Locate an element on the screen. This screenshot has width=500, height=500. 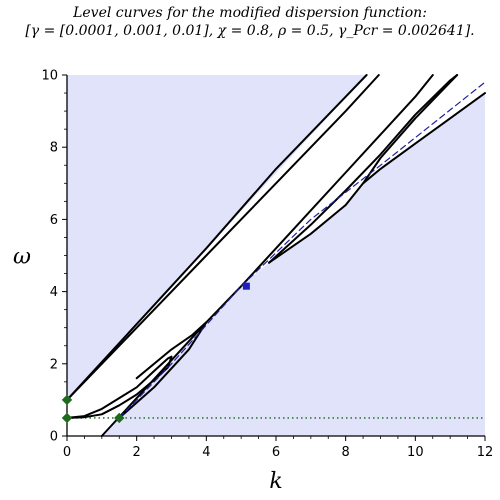
x-tick-label-10: 10 is located at coordinates (415, 452).